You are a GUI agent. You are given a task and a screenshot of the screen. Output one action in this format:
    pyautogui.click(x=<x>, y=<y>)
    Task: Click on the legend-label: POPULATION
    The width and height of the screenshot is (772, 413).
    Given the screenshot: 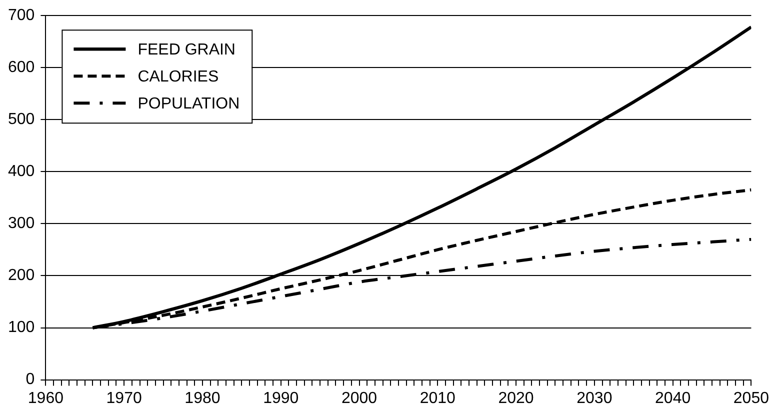 What is the action you would take?
    pyautogui.click(x=189, y=104)
    